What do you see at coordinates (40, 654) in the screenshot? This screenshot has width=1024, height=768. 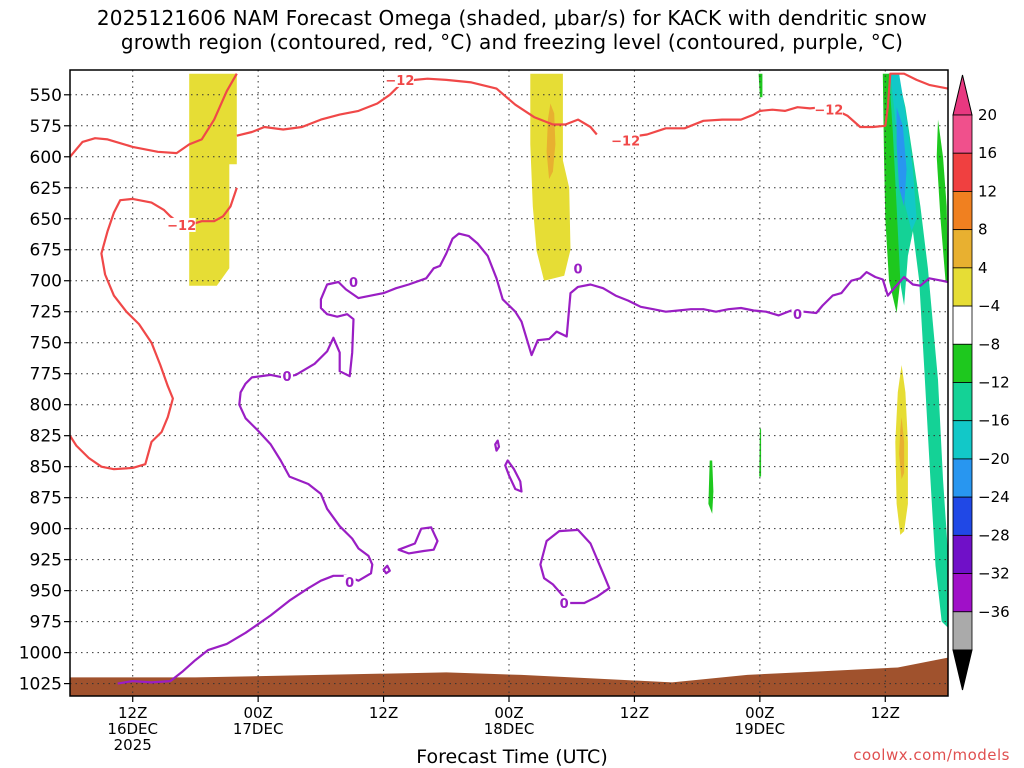 I see `y-tick-label: 1000` at bounding box center [40, 654].